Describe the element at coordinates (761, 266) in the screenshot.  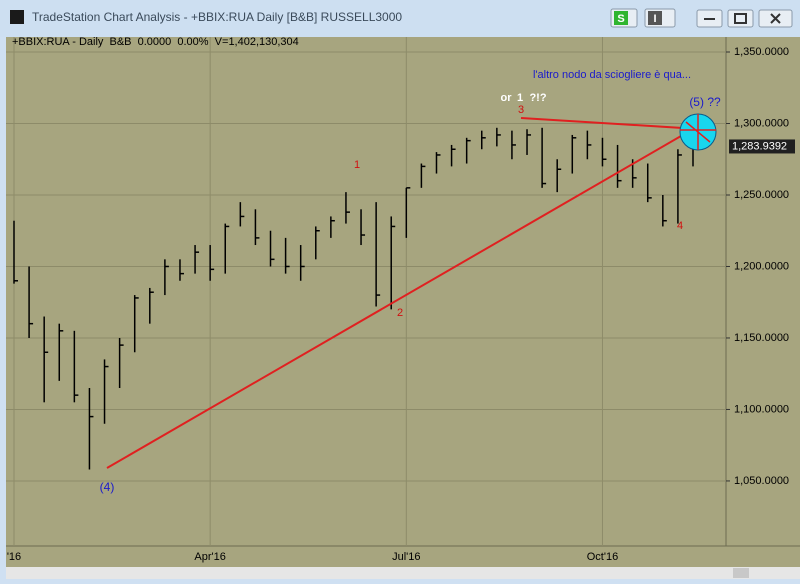
I see `y-tick-label: 1,200.0000` at that location.